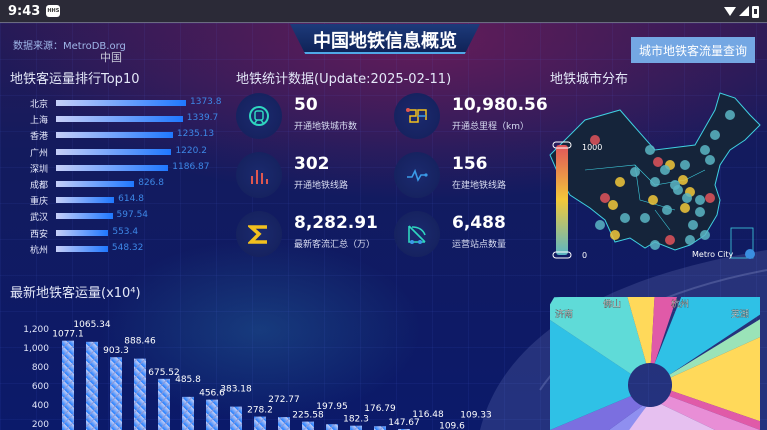 The height and width of the screenshot is (430, 767). What do you see at coordinates (140, 342) in the screenshot?
I see `bar-value-label: 888.46` at bounding box center [140, 342].